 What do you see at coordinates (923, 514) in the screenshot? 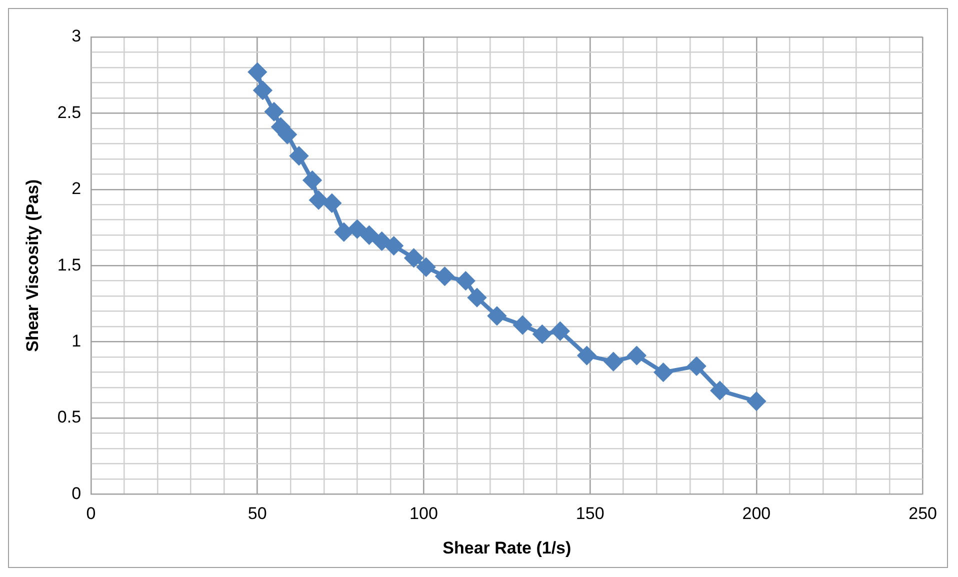
I see `x-tick-label: 250` at bounding box center [923, 514].